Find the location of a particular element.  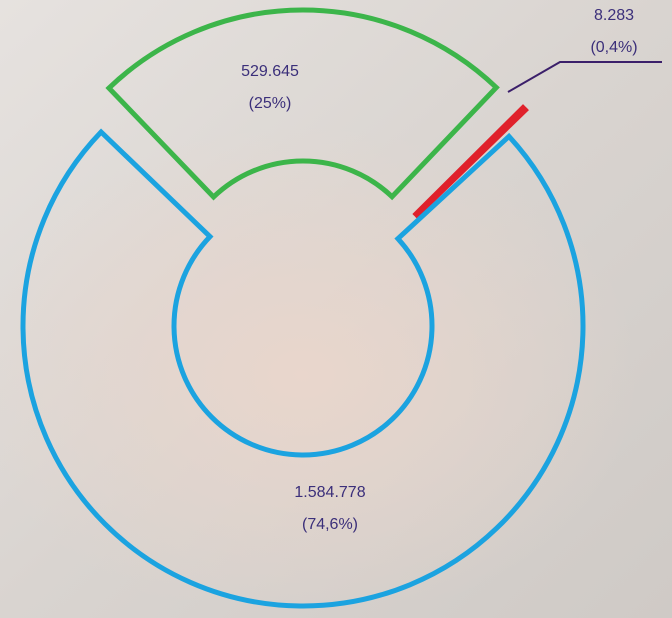

leader-line is located at coordinates (584, 77).